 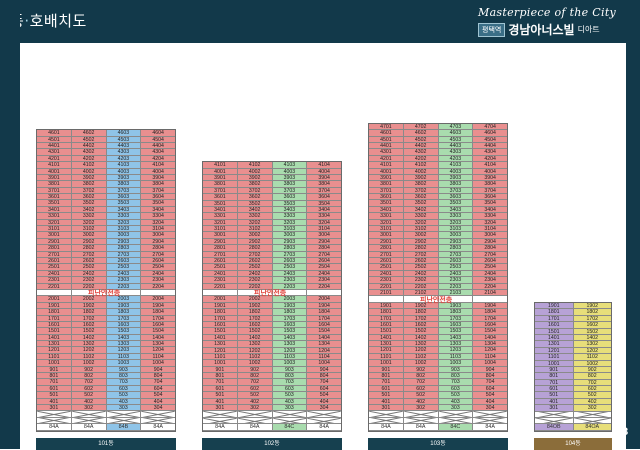 What do you see at coordinates (490, 357) in the screenshot?
I see `unit-cell: 1104` at bounding box center [490, 357].